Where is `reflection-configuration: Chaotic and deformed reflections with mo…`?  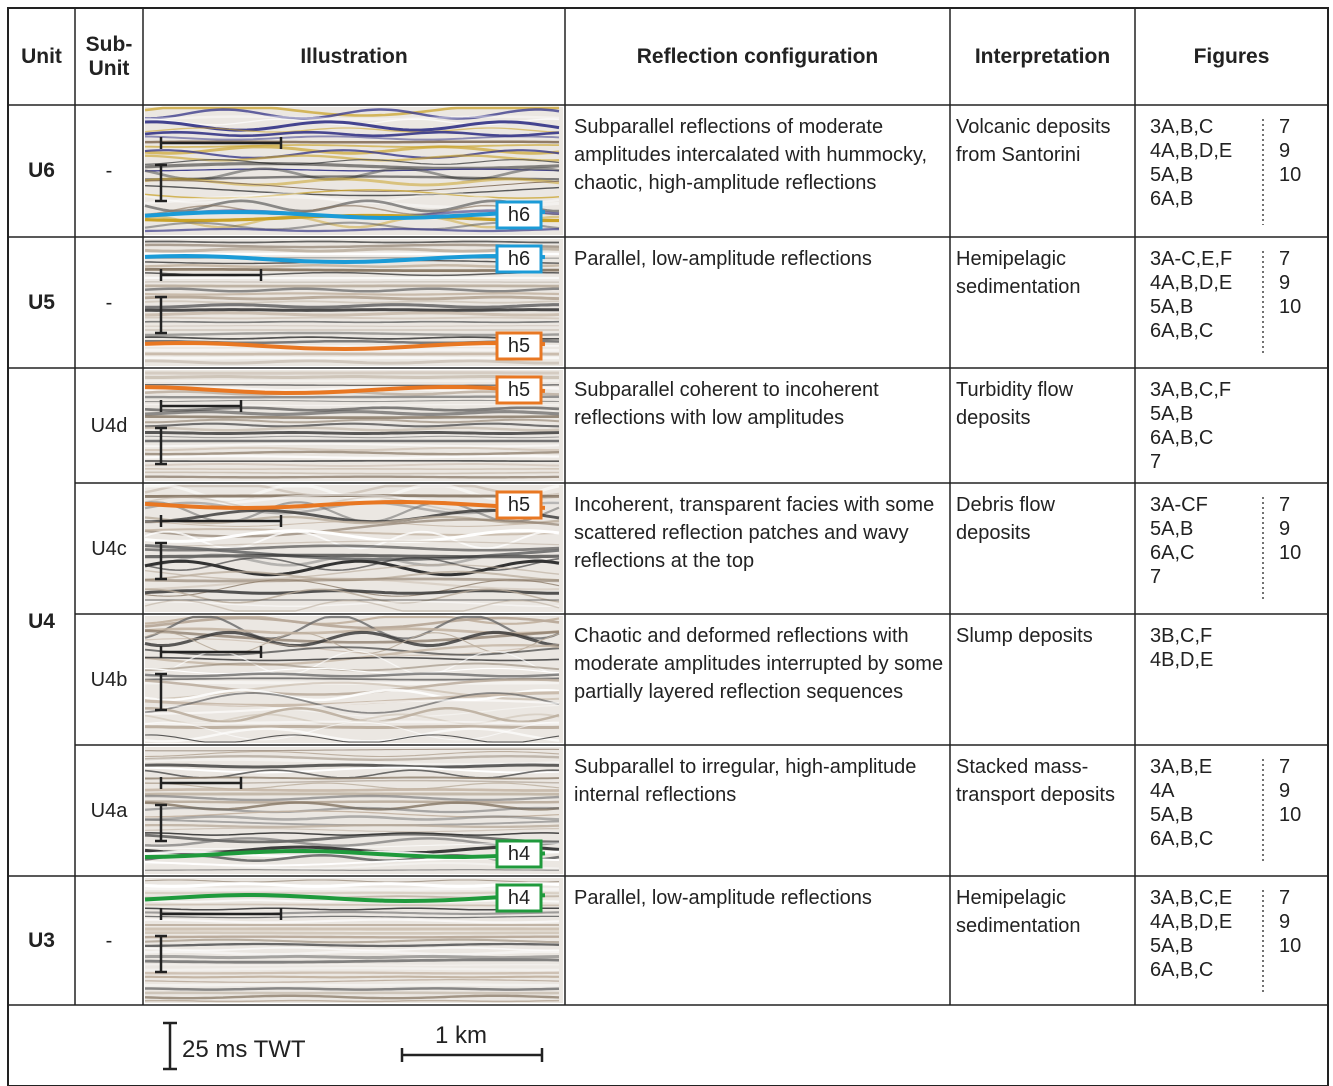
reflection-configuration: Chaotic and deformed reflections with mo… is located at coordinates (759, 664).